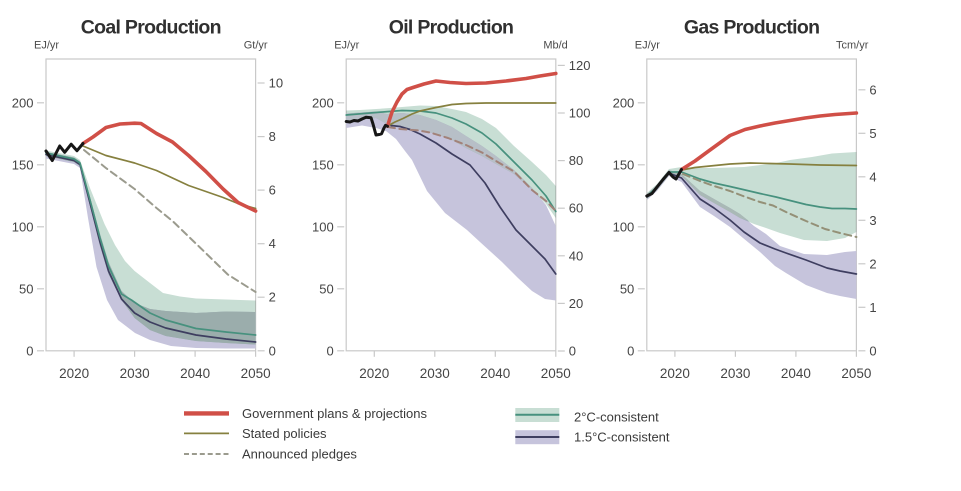 Image resolution: width=961 pixels, height=491 pixels. I want to click on svg-text: Tcm/yr, so click(852, 46).